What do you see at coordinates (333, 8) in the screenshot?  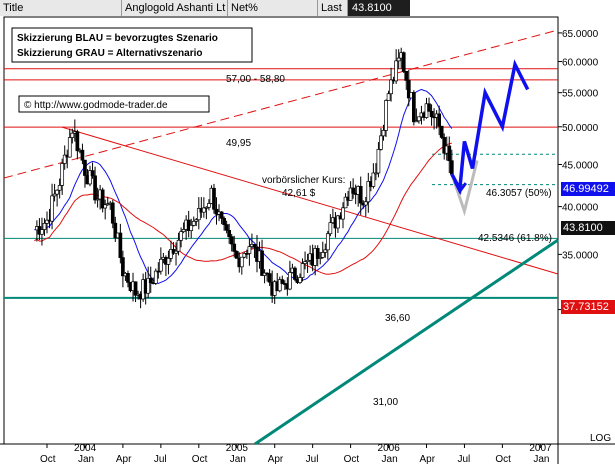 I see `header-last-label: Last` at bounding box center [333, 8].